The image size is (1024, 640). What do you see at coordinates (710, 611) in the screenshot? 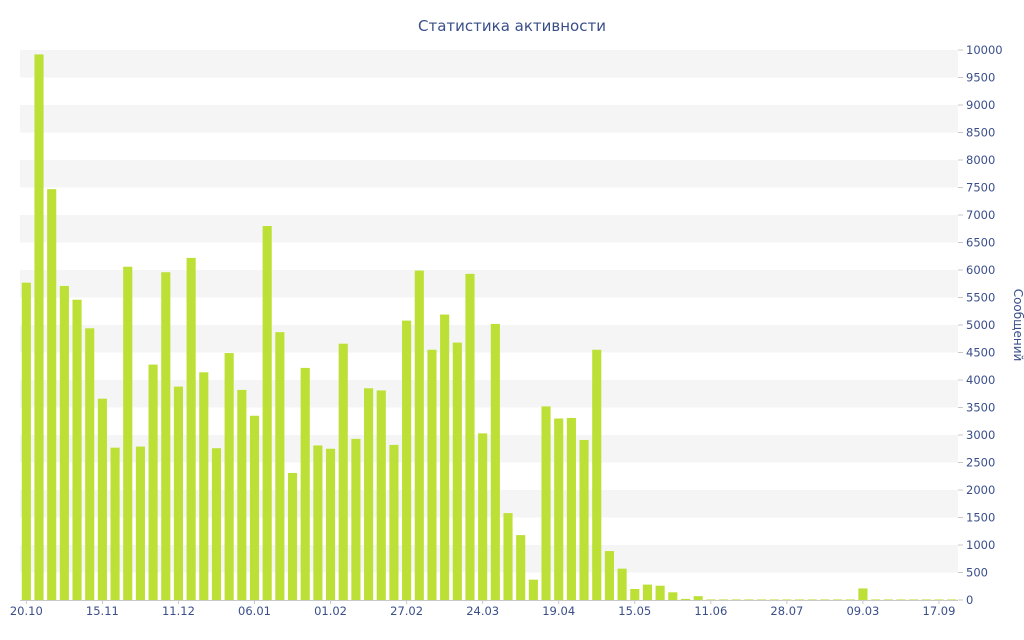
I see `x-tick-label: 11.06` at bounding box center [710, 611].